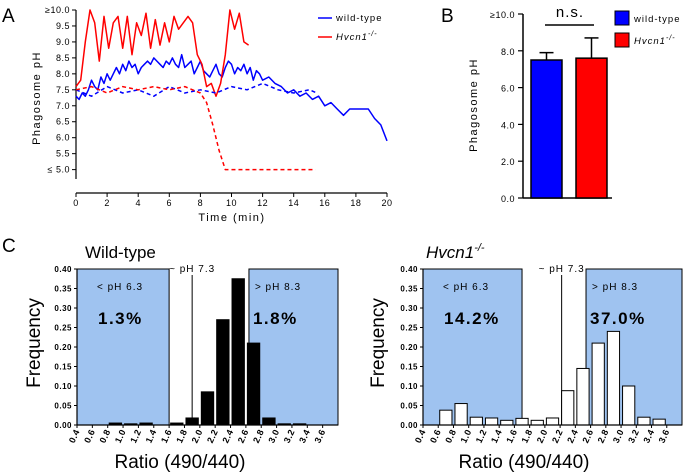 Image resolution: width=700 pixels, height=473 pixels. I want to click on hist-left-x-tick-label: 1.2, so click(135, 436).